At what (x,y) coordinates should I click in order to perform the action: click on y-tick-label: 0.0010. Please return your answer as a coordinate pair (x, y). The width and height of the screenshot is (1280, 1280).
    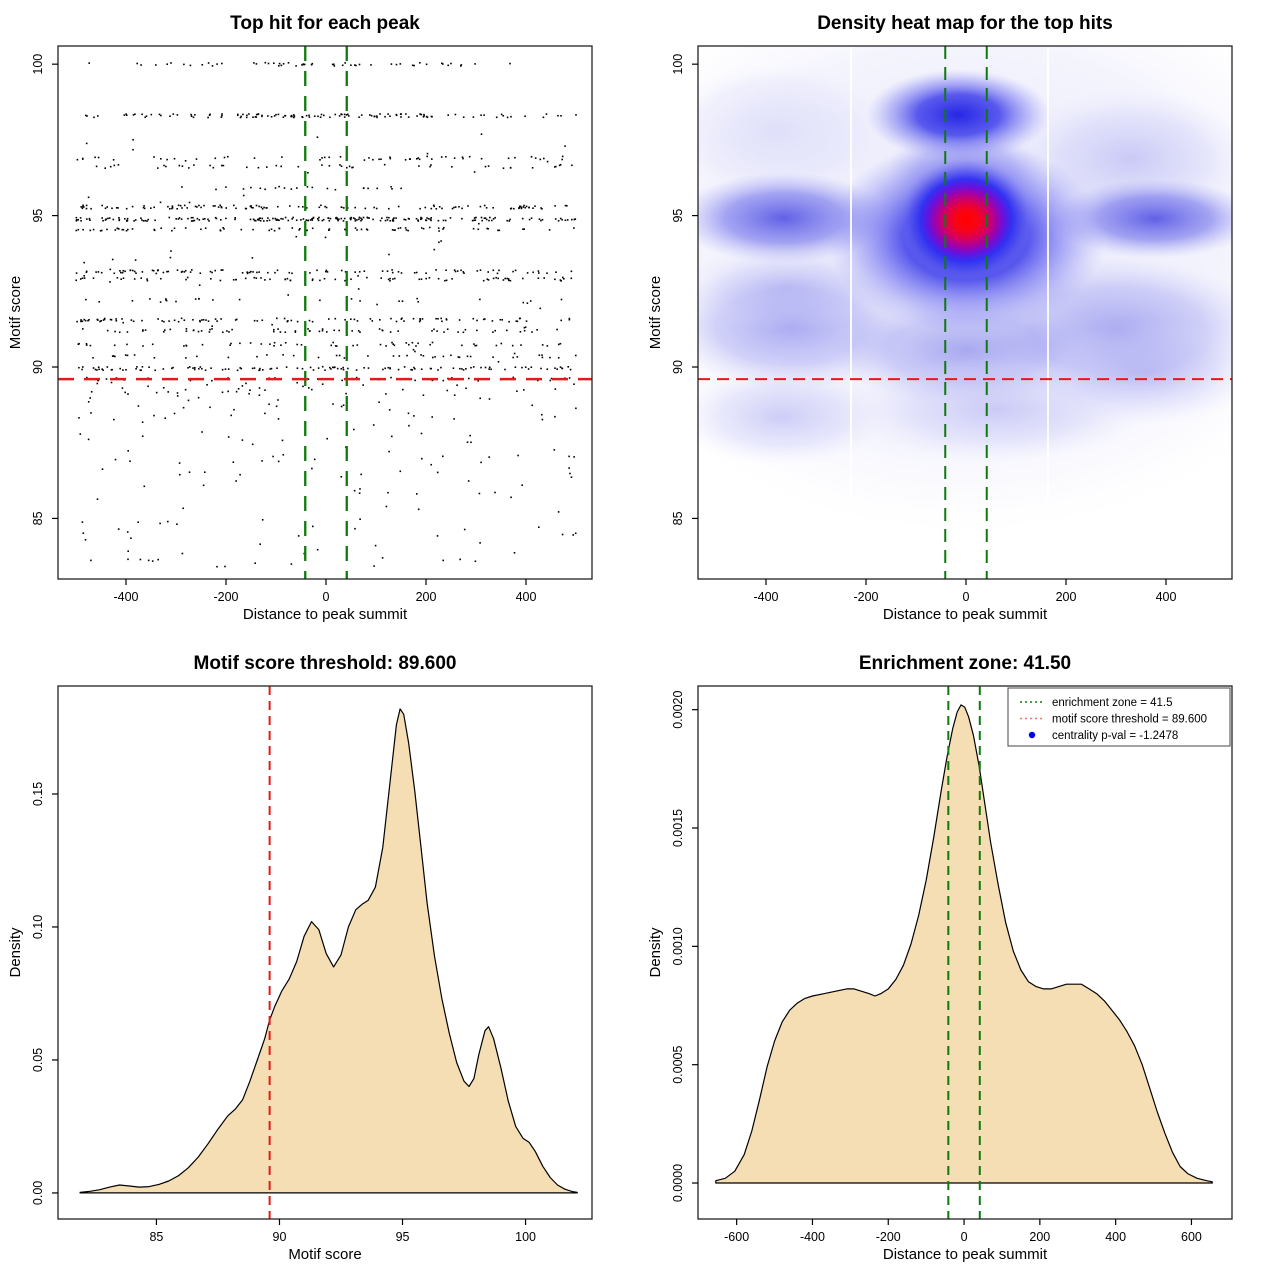
    Looking at the image, I should click on (678, 946).